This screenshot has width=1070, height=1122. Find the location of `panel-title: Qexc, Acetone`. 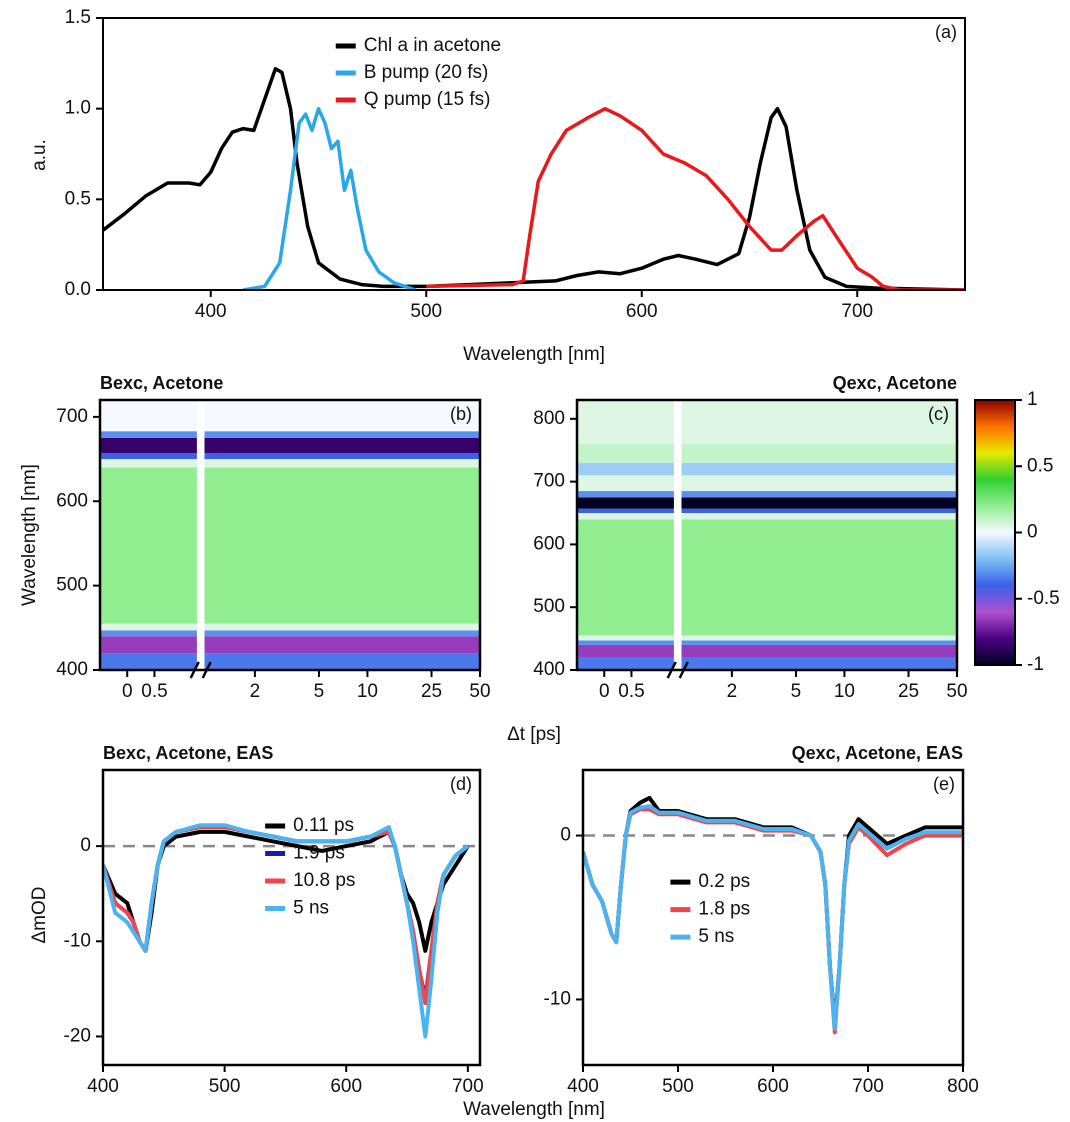

panel-title: Qexc, Acetone is located at coordinates (895, 383).